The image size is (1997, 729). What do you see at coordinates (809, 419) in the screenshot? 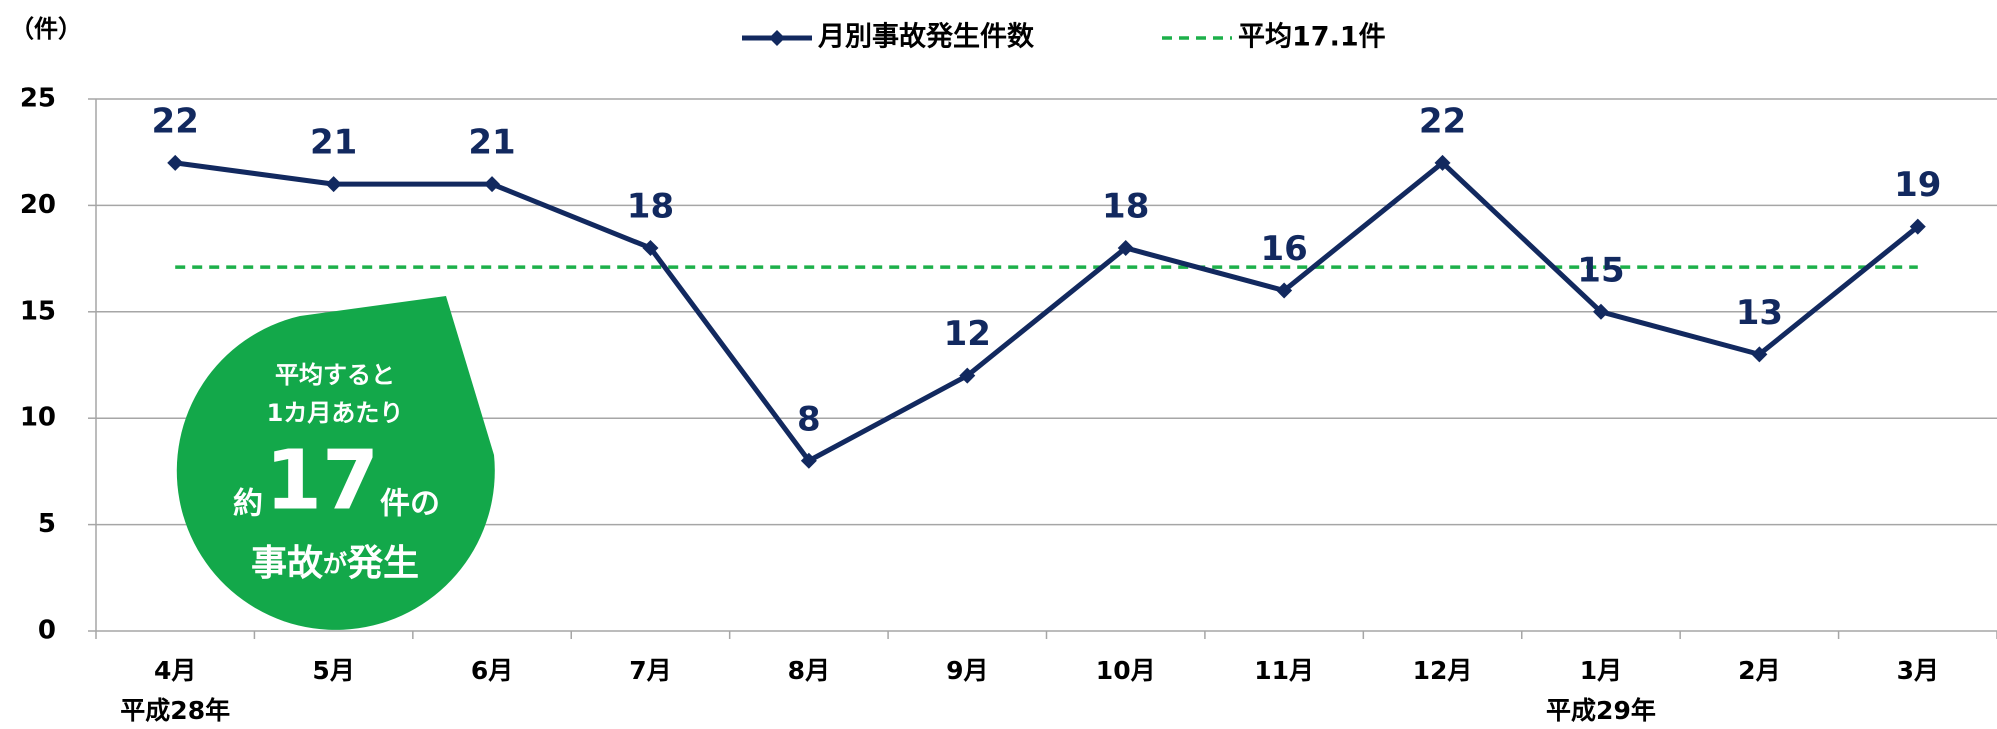
I see `data-label: 8` at bounding box center [809, 419].